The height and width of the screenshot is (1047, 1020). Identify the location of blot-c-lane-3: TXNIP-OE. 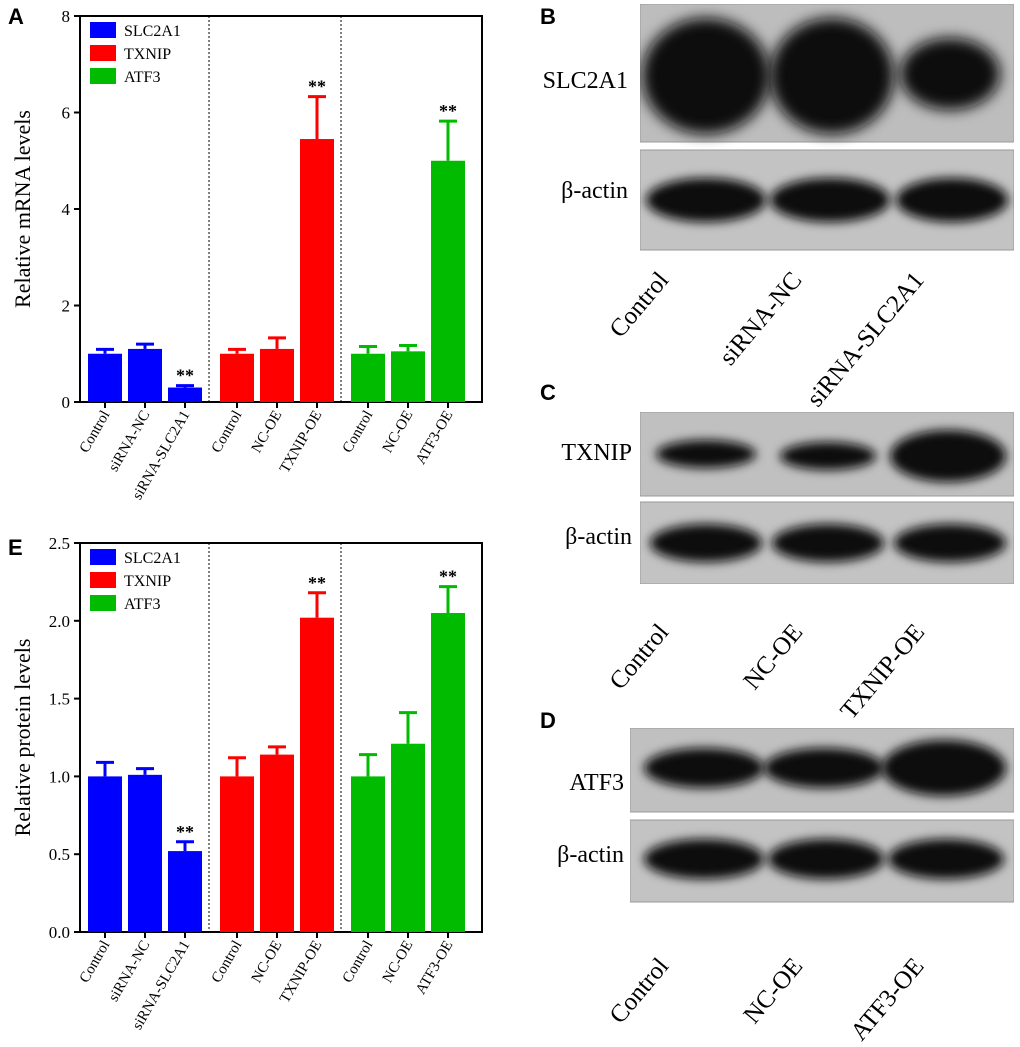
(882, 672).